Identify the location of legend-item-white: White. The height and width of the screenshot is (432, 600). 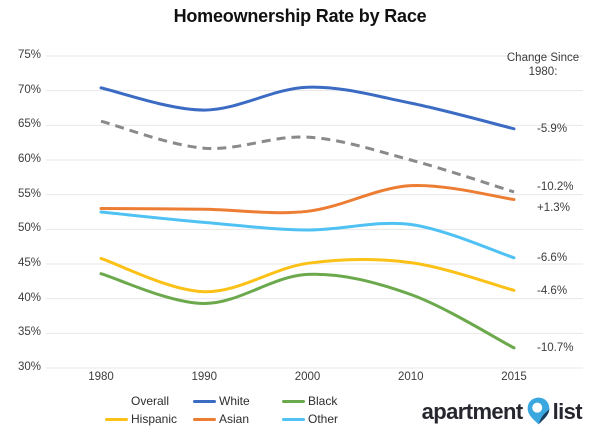
(221, 401).